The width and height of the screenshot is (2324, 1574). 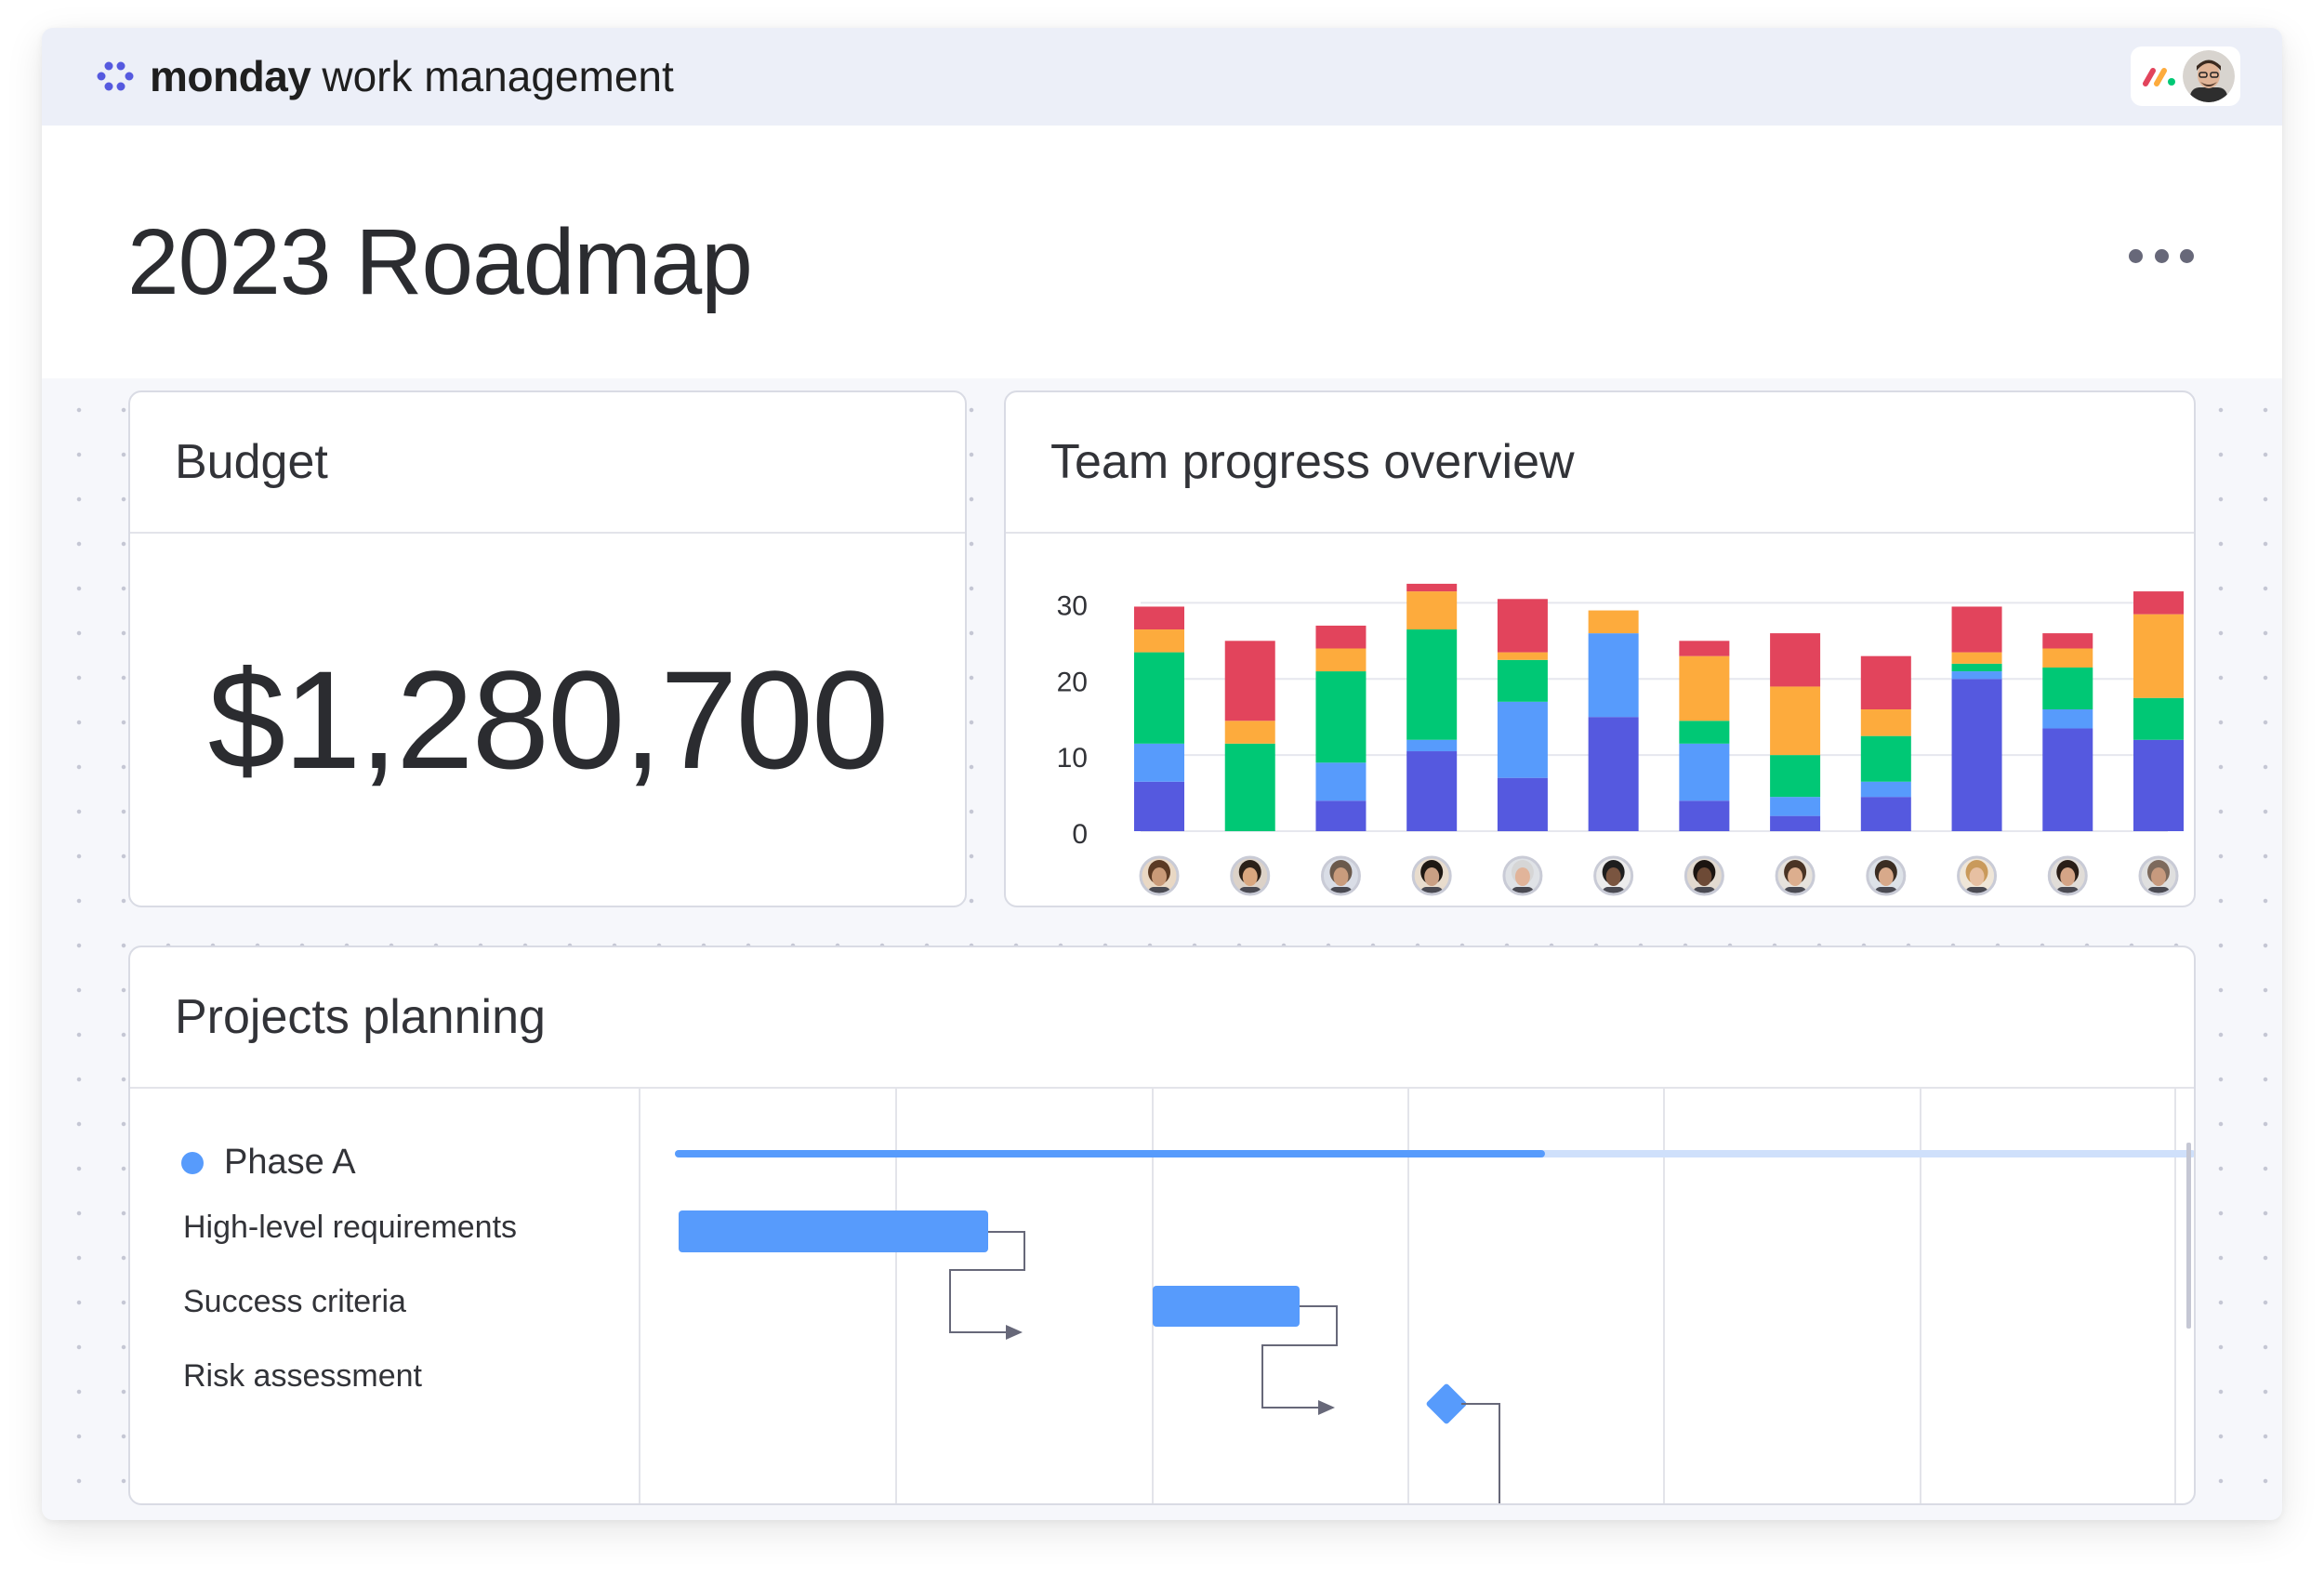 What do you see at coordinates (350, 1227) in the screenshot?
I see `task-label: High-level requirements` at bounding box center [350, 1227].